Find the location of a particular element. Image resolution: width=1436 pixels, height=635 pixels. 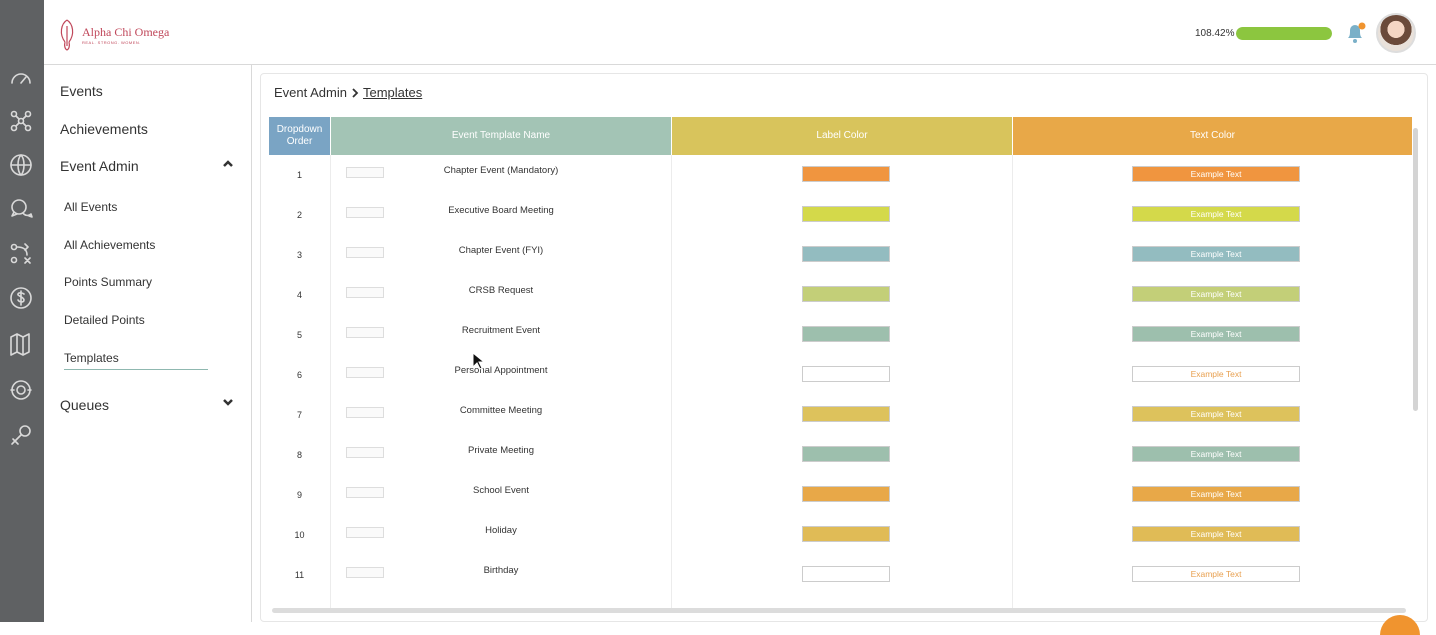

cell-dropdown-order: 2 is located at coordinates (299, 215).